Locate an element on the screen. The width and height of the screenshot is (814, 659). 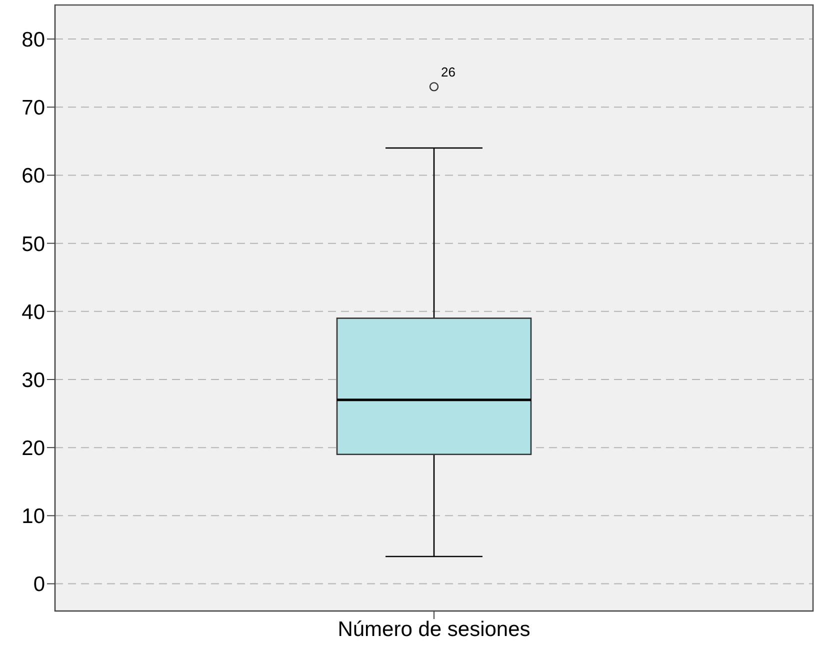
y-tick-label: 80 is located at coordinates (33, 40).